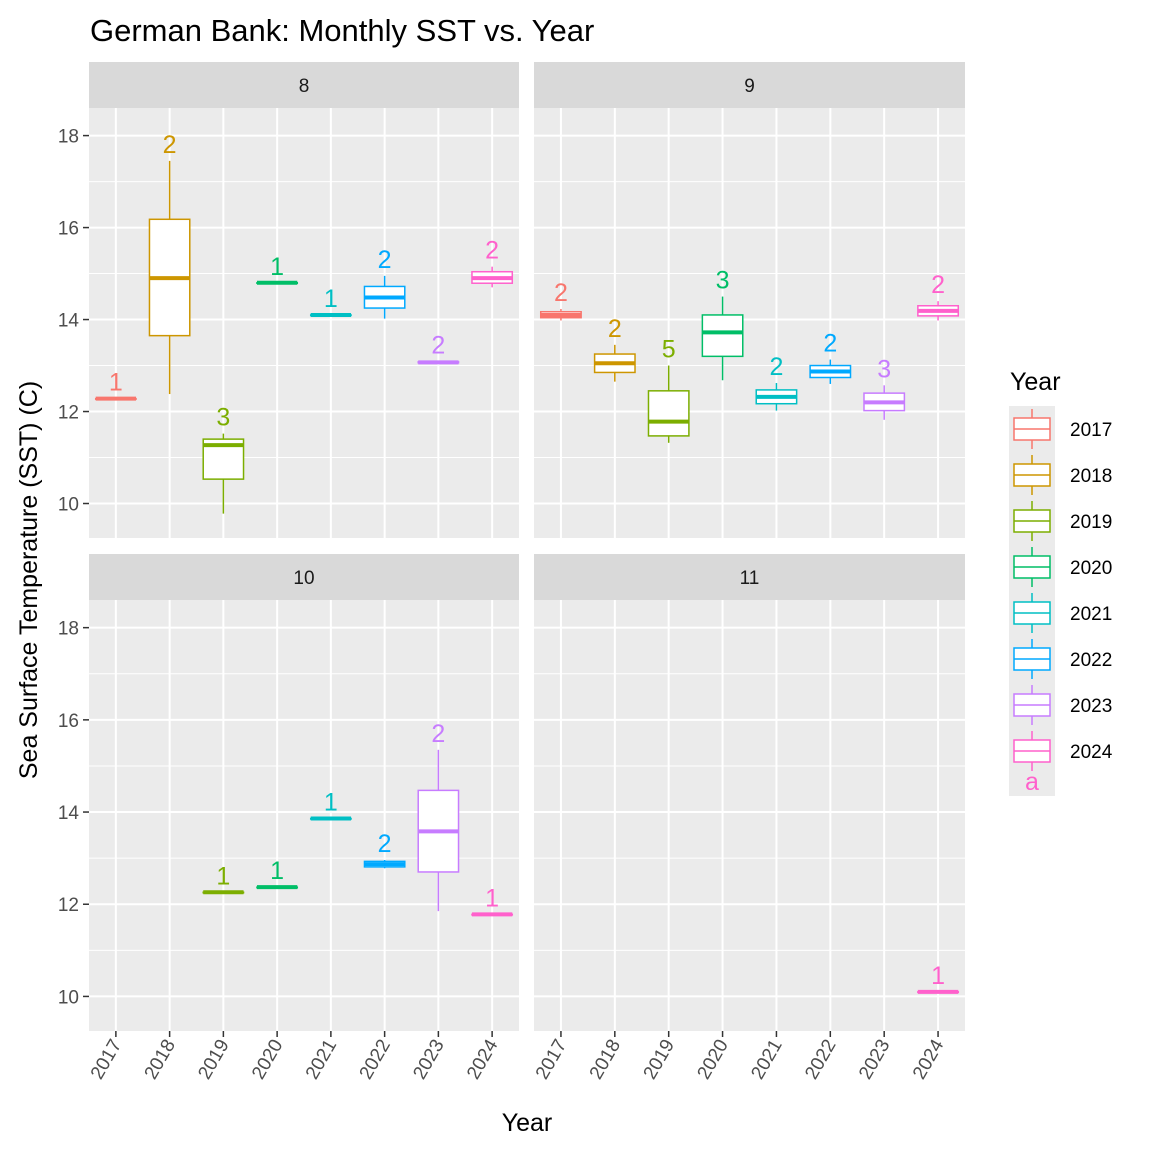 This screenshot has height=1152, width=1152. I want to click on box-2019: 1, so click(223, 878).